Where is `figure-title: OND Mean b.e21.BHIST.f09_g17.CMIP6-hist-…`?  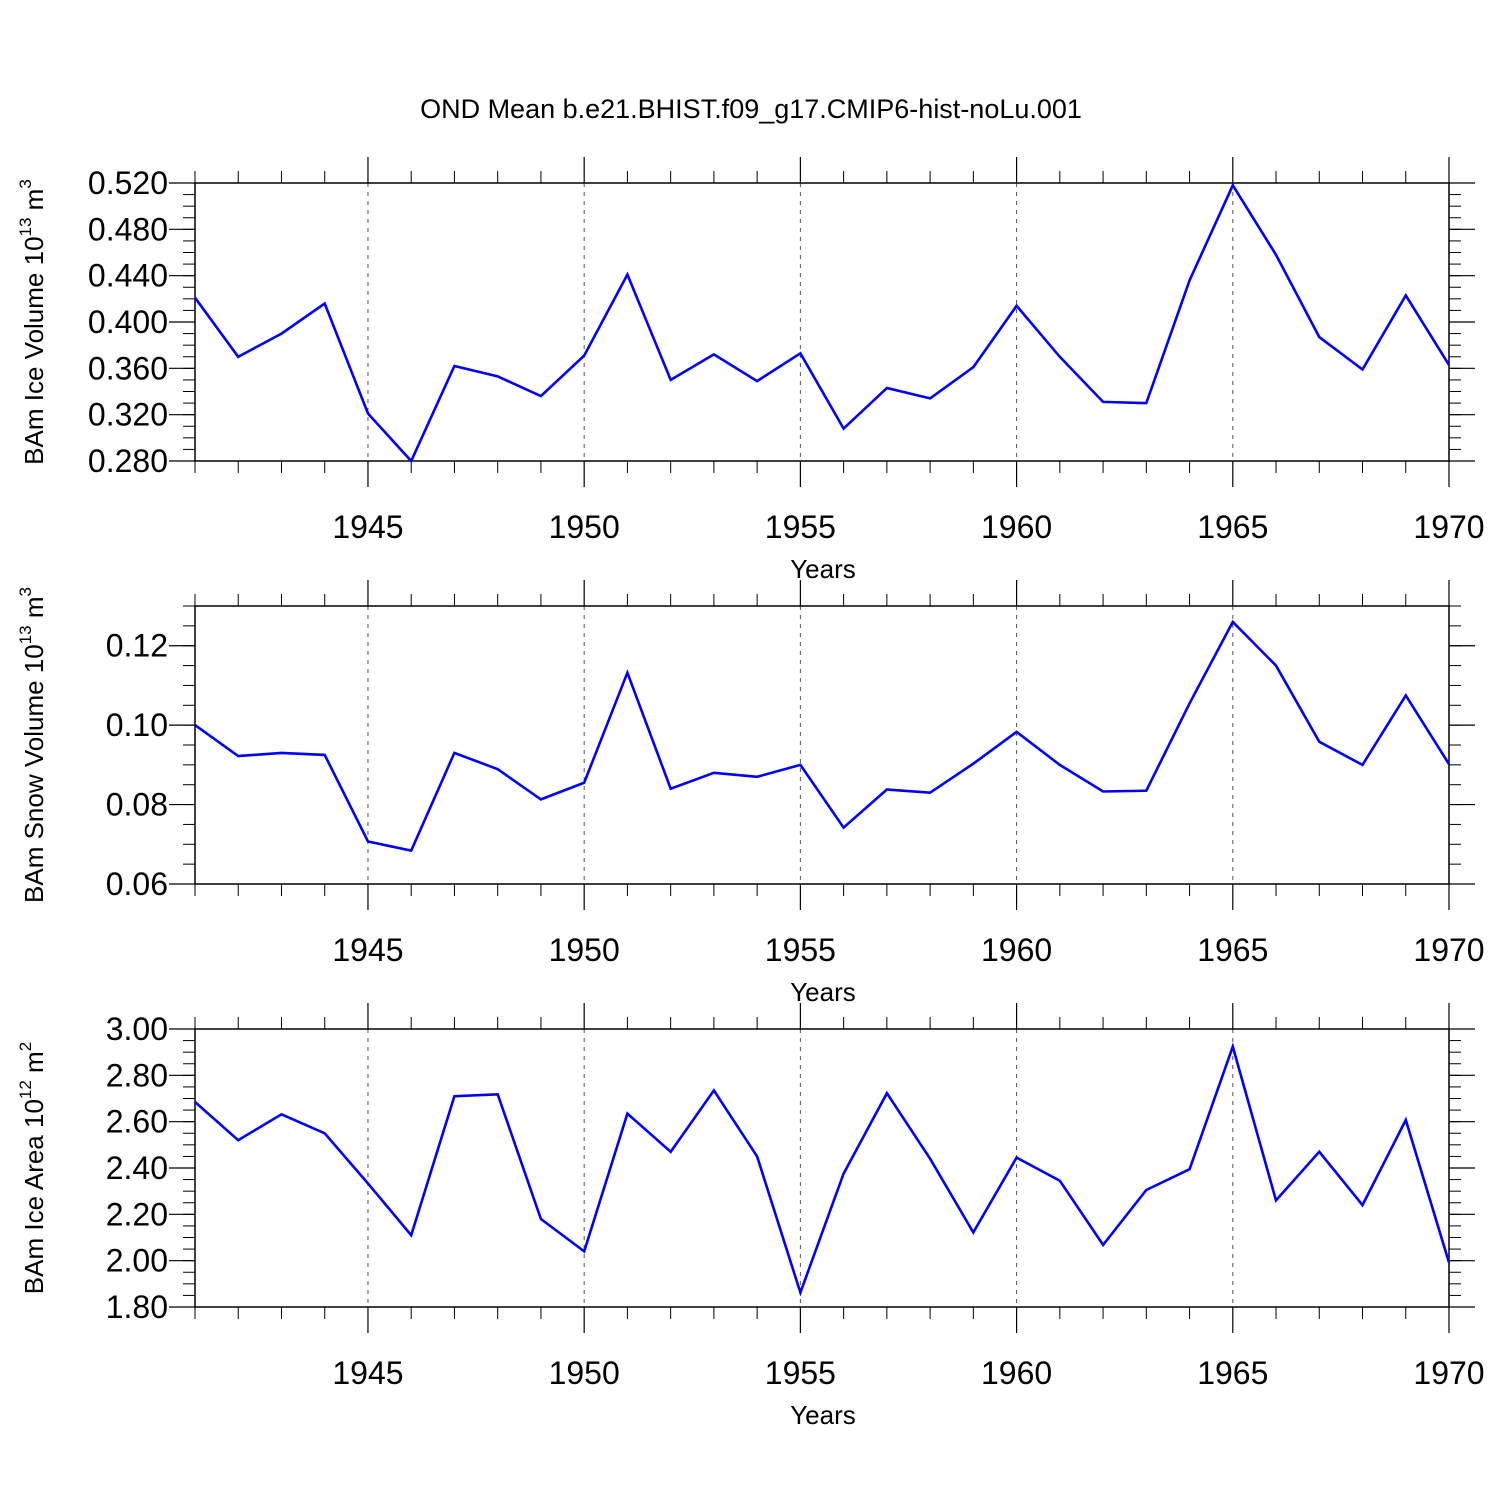 figure-title: OND Mean b.e21.BHIST.f09_g17.CMIP6-hist-… is located at coordinates (751, 109).